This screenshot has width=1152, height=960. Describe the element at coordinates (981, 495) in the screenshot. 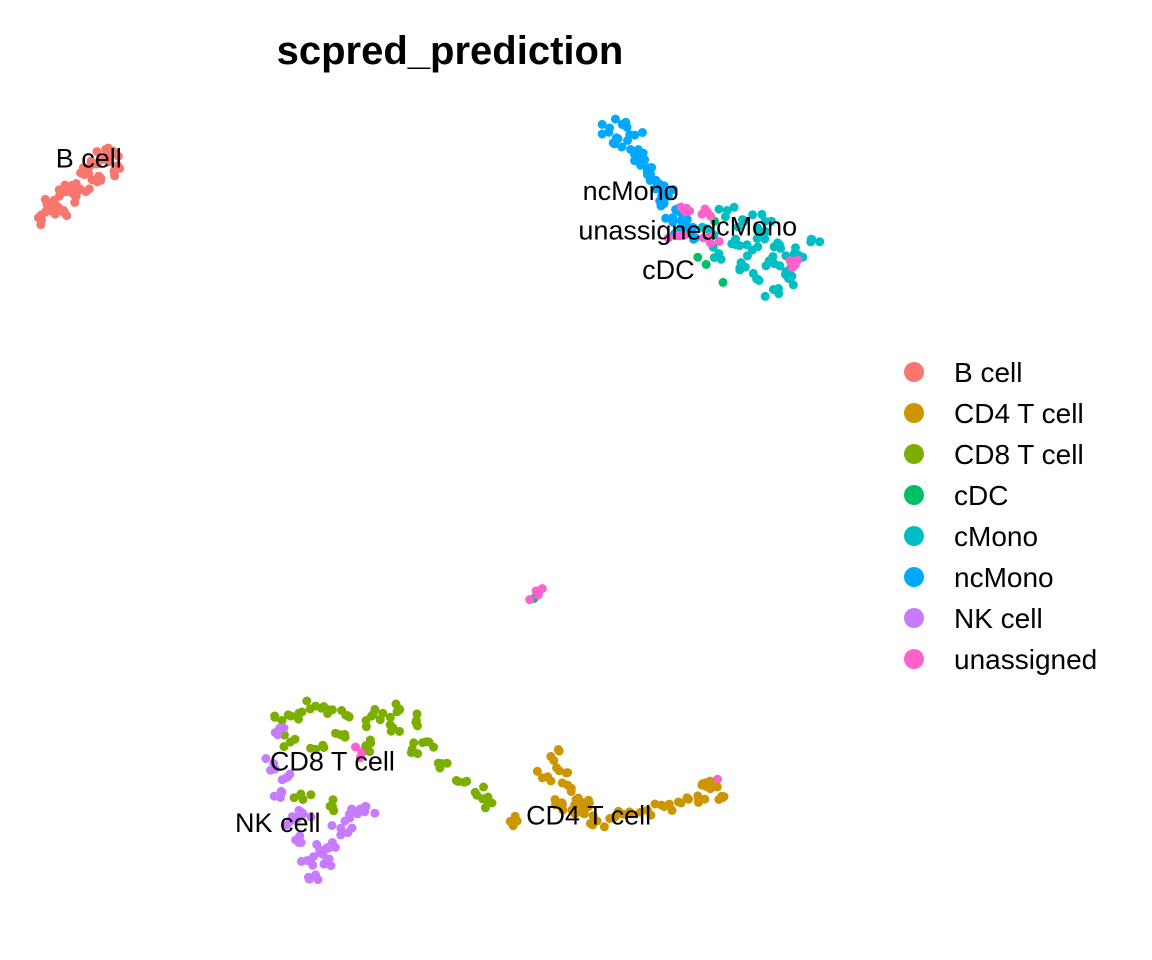

I see `legend-label: cDC` at that location.